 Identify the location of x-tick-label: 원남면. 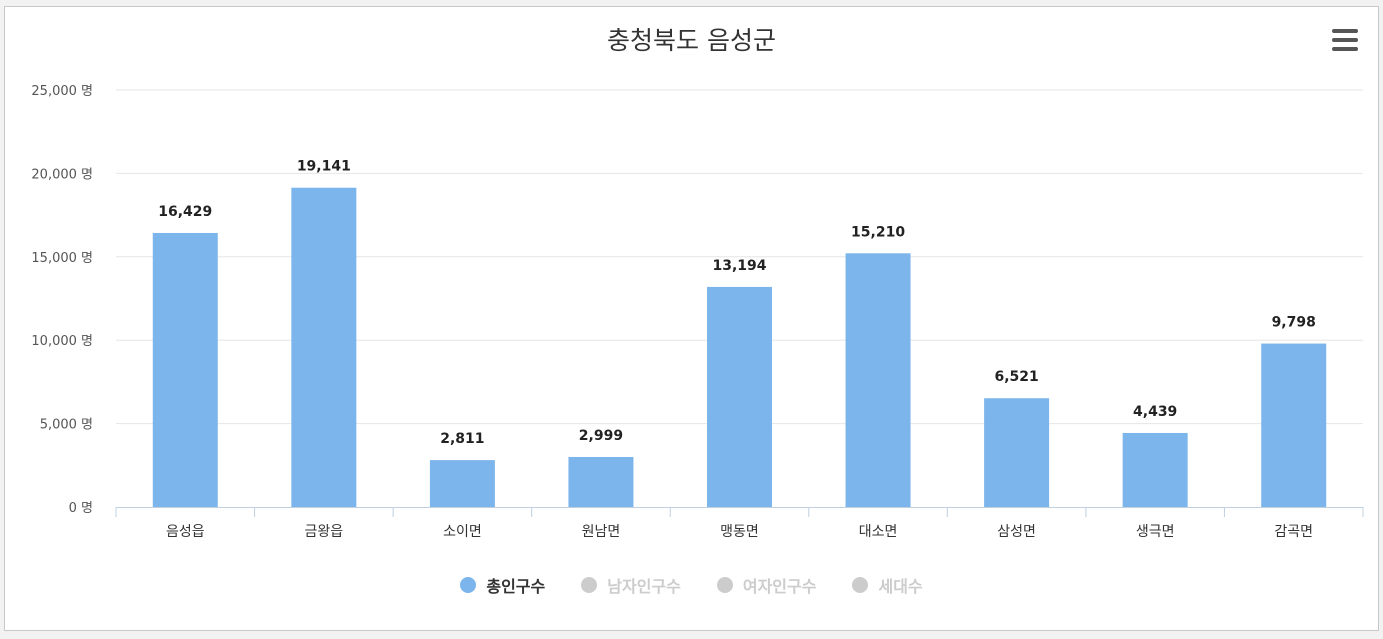
(601, 532).